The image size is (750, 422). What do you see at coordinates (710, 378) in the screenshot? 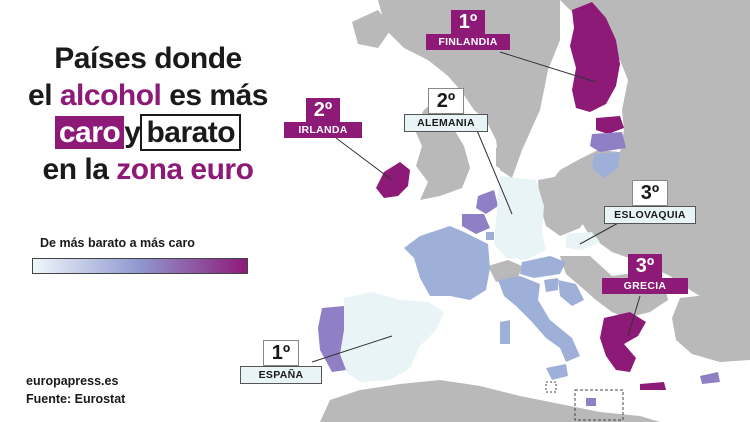
I see `cyprus-shape` at bounding box center [710, 378].